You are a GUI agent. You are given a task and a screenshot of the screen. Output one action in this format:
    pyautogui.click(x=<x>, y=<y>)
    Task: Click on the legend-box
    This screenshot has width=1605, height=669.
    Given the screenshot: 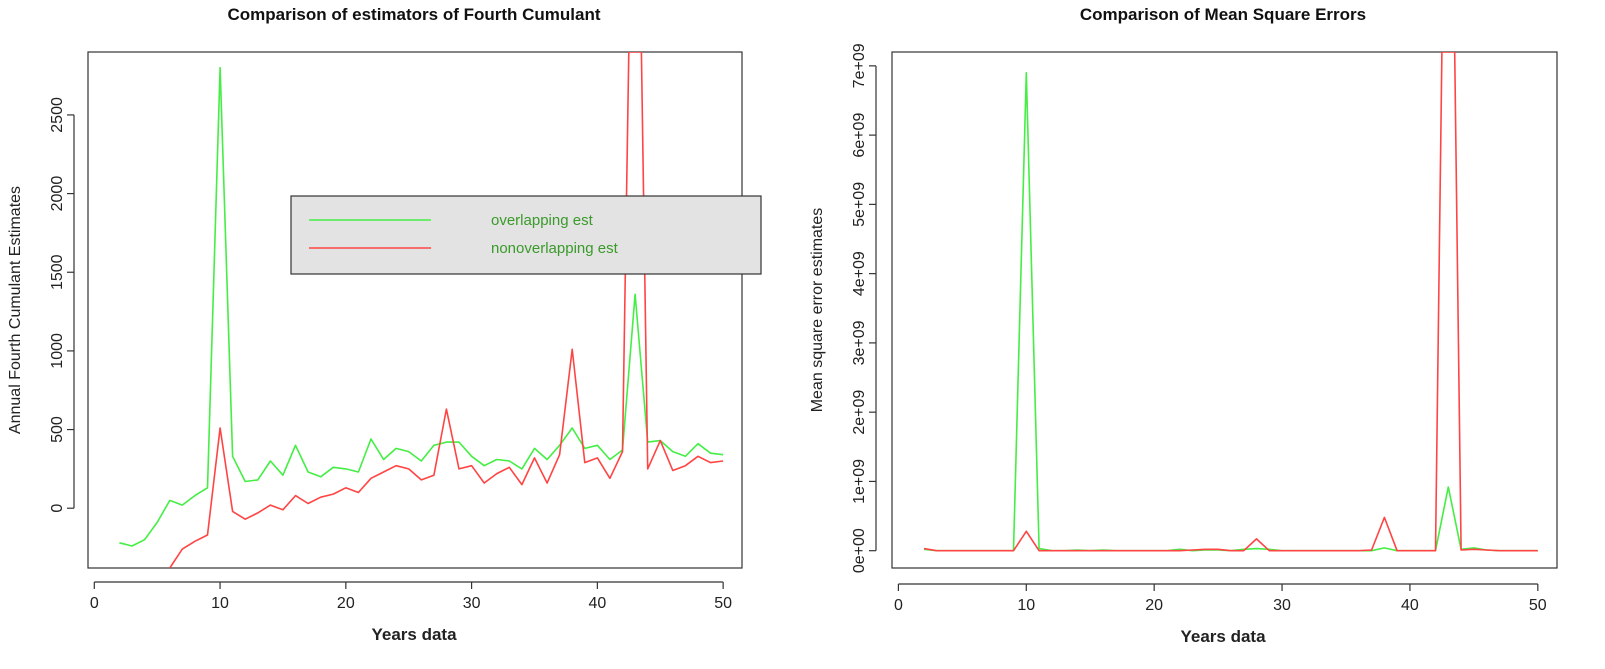 What is the action you would take?
    pyautogui.click(x=526, y=235)
    